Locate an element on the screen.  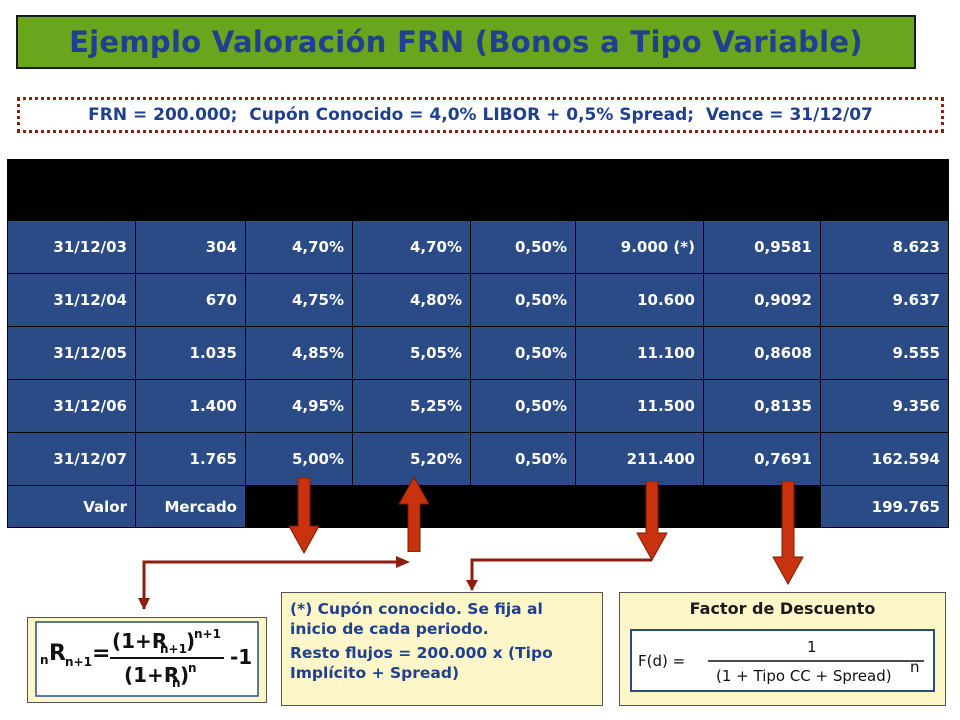
formula-num-close: ) is located at coordinates (190, 641).